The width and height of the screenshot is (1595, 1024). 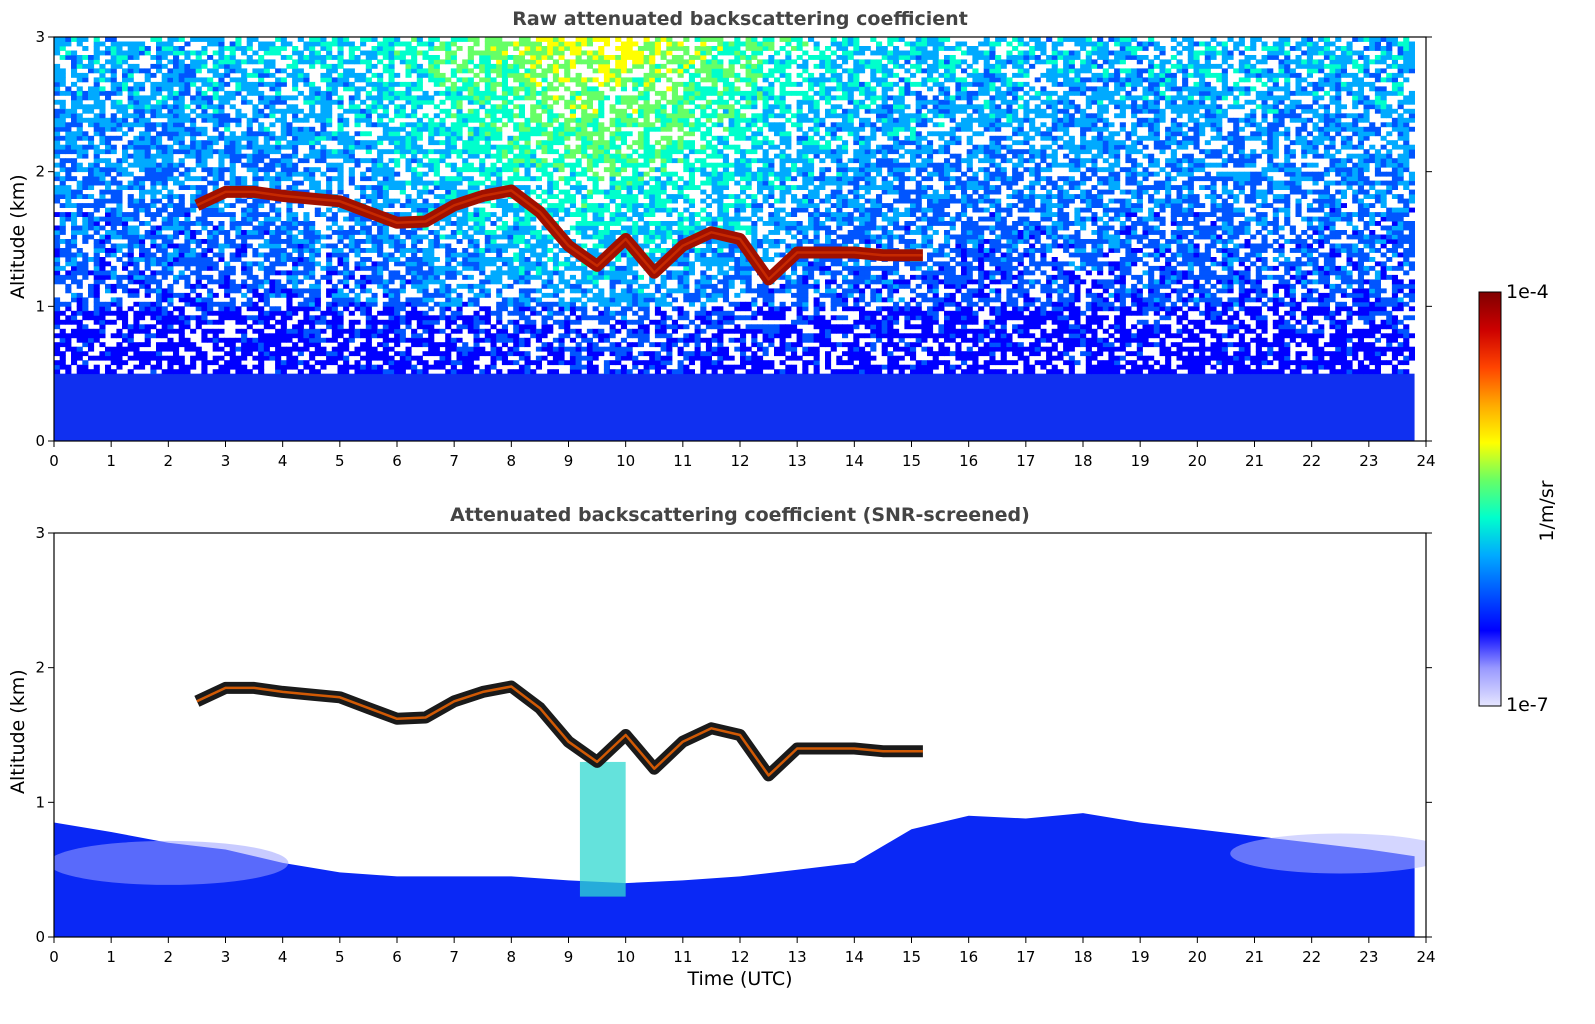 I want to click on colorbar-min-label: 1e-7, so click(x=1527, y=705).